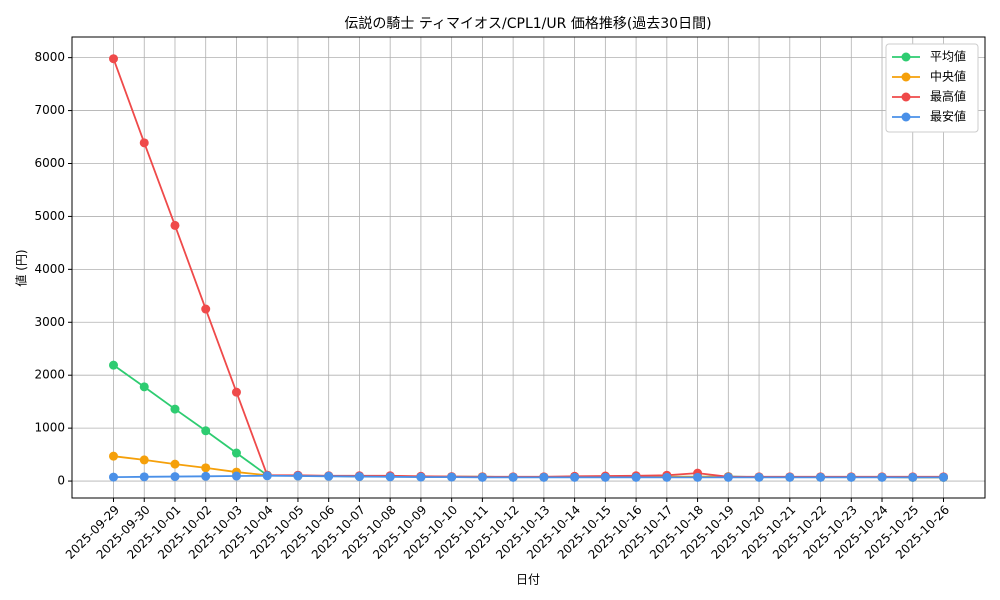 This screenshot has height=600, width=1000. Describe the element at coordinates (932, 88) in the screenshot. I see `legend-box` at that location.